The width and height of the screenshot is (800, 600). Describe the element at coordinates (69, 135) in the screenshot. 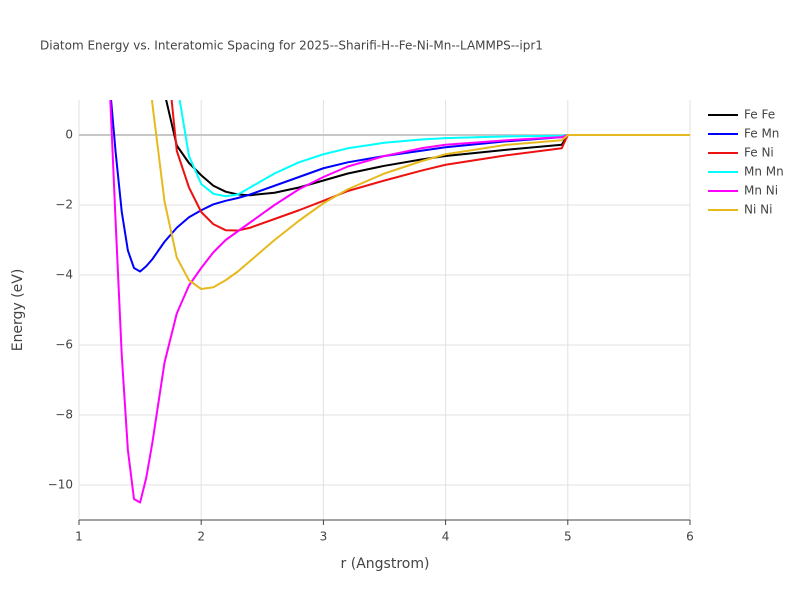

I see `y-tick-label: 0` at that location.